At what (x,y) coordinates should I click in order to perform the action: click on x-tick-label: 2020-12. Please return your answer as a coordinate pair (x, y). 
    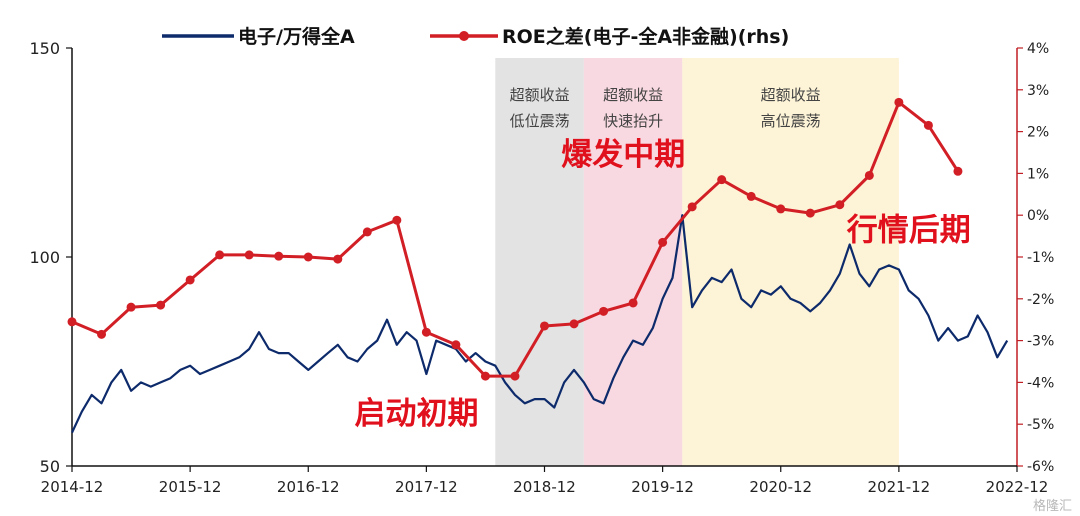
    Looking at the image, I should click on (780, 487).